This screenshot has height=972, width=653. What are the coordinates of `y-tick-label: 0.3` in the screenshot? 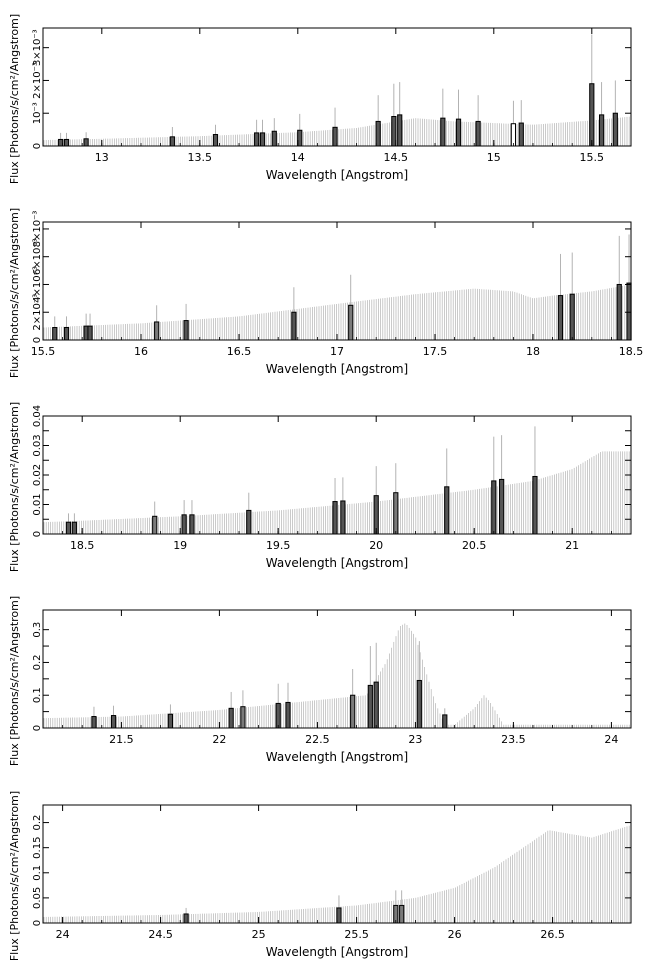 It's located at (37, 630).